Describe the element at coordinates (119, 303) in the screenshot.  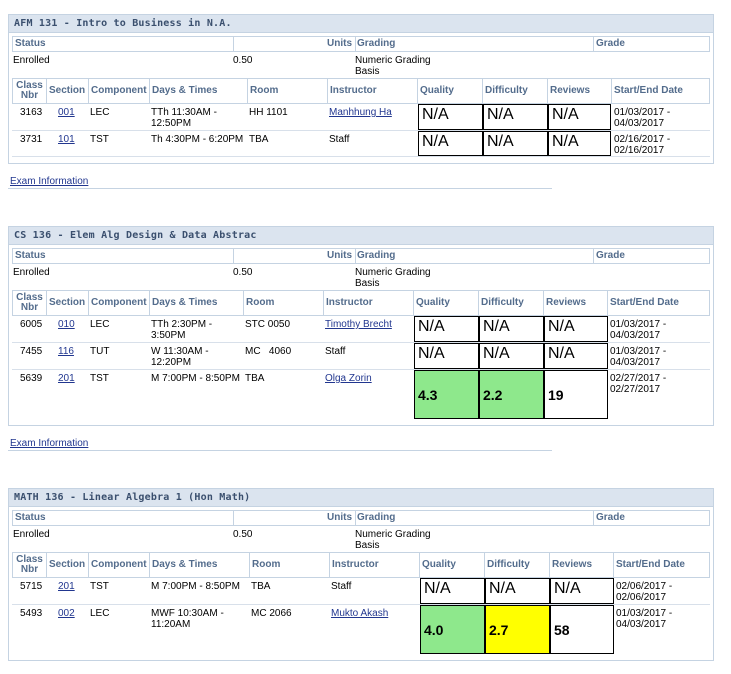
I see `component-header: Component` at that location.